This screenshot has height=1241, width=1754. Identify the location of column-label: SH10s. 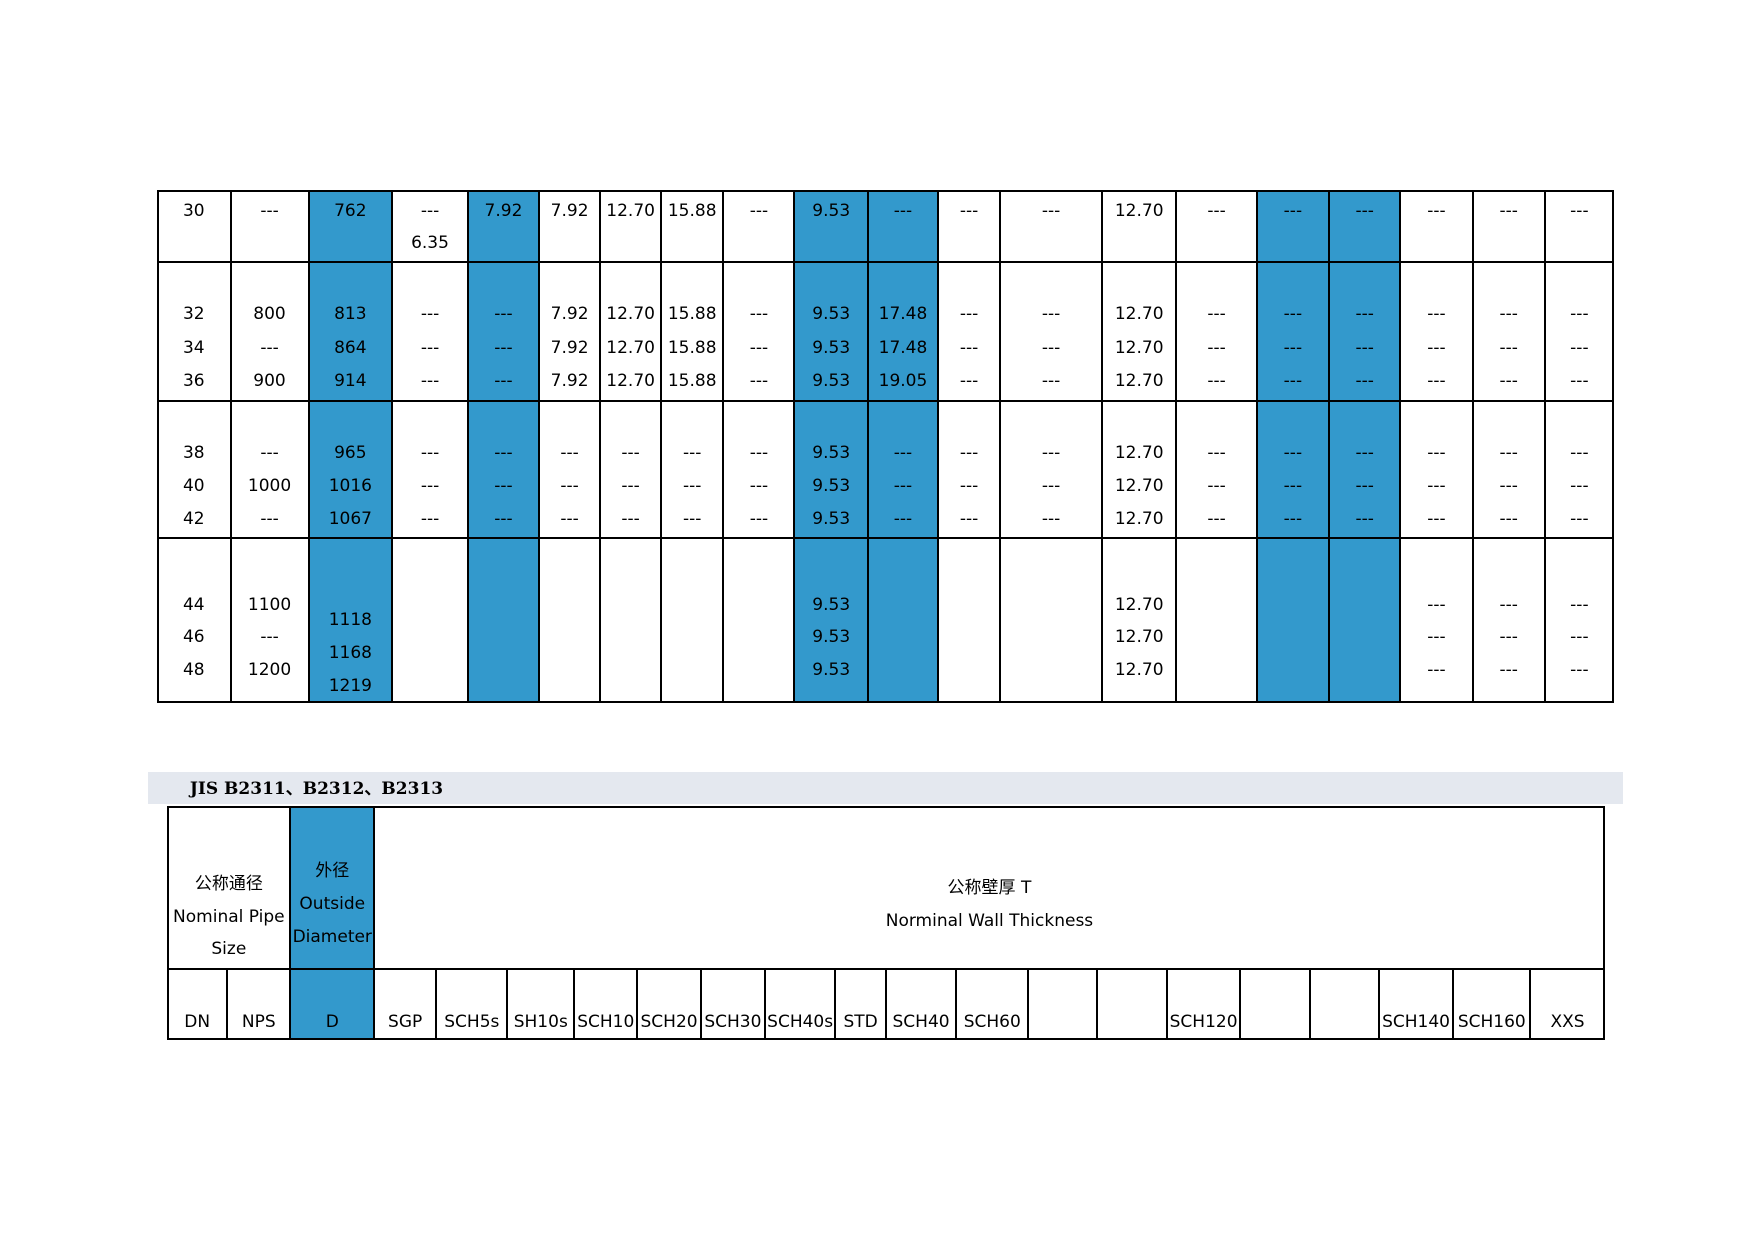
(540, 1021).